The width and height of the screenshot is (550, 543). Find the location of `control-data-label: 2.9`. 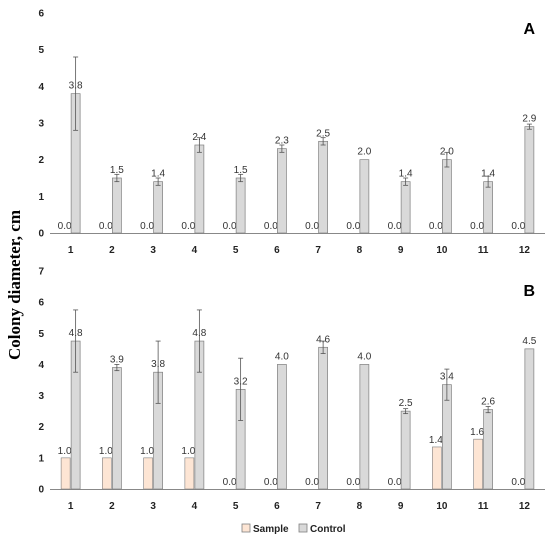

control-data-label: 2.9 is located at coordinates (529, 119).